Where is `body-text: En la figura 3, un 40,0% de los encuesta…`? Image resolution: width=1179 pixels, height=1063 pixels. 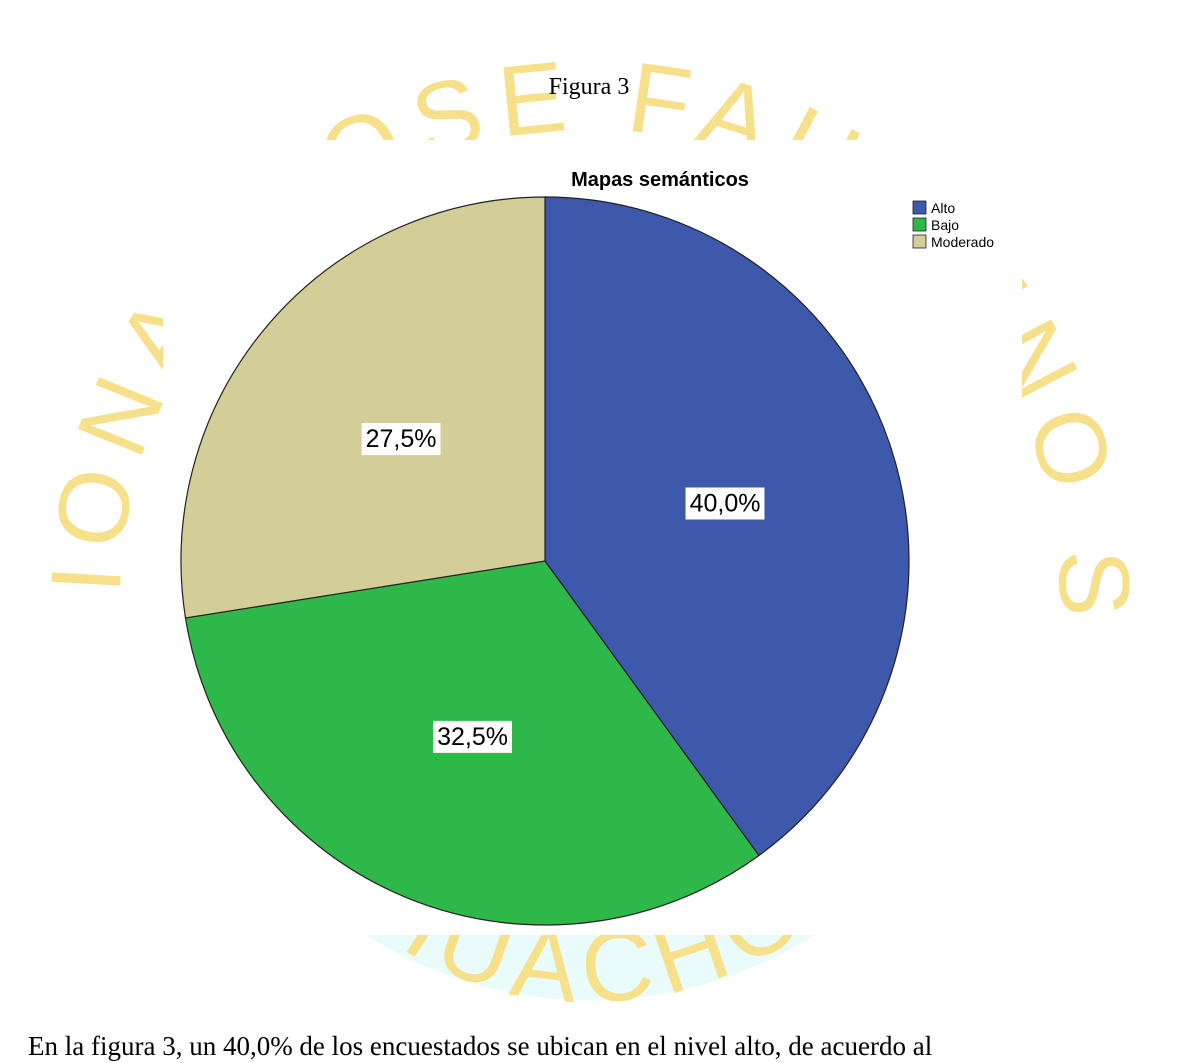 body-text: En la figura 3, un 40,0% de los encuesta… is located at coordinates (480, 1046).